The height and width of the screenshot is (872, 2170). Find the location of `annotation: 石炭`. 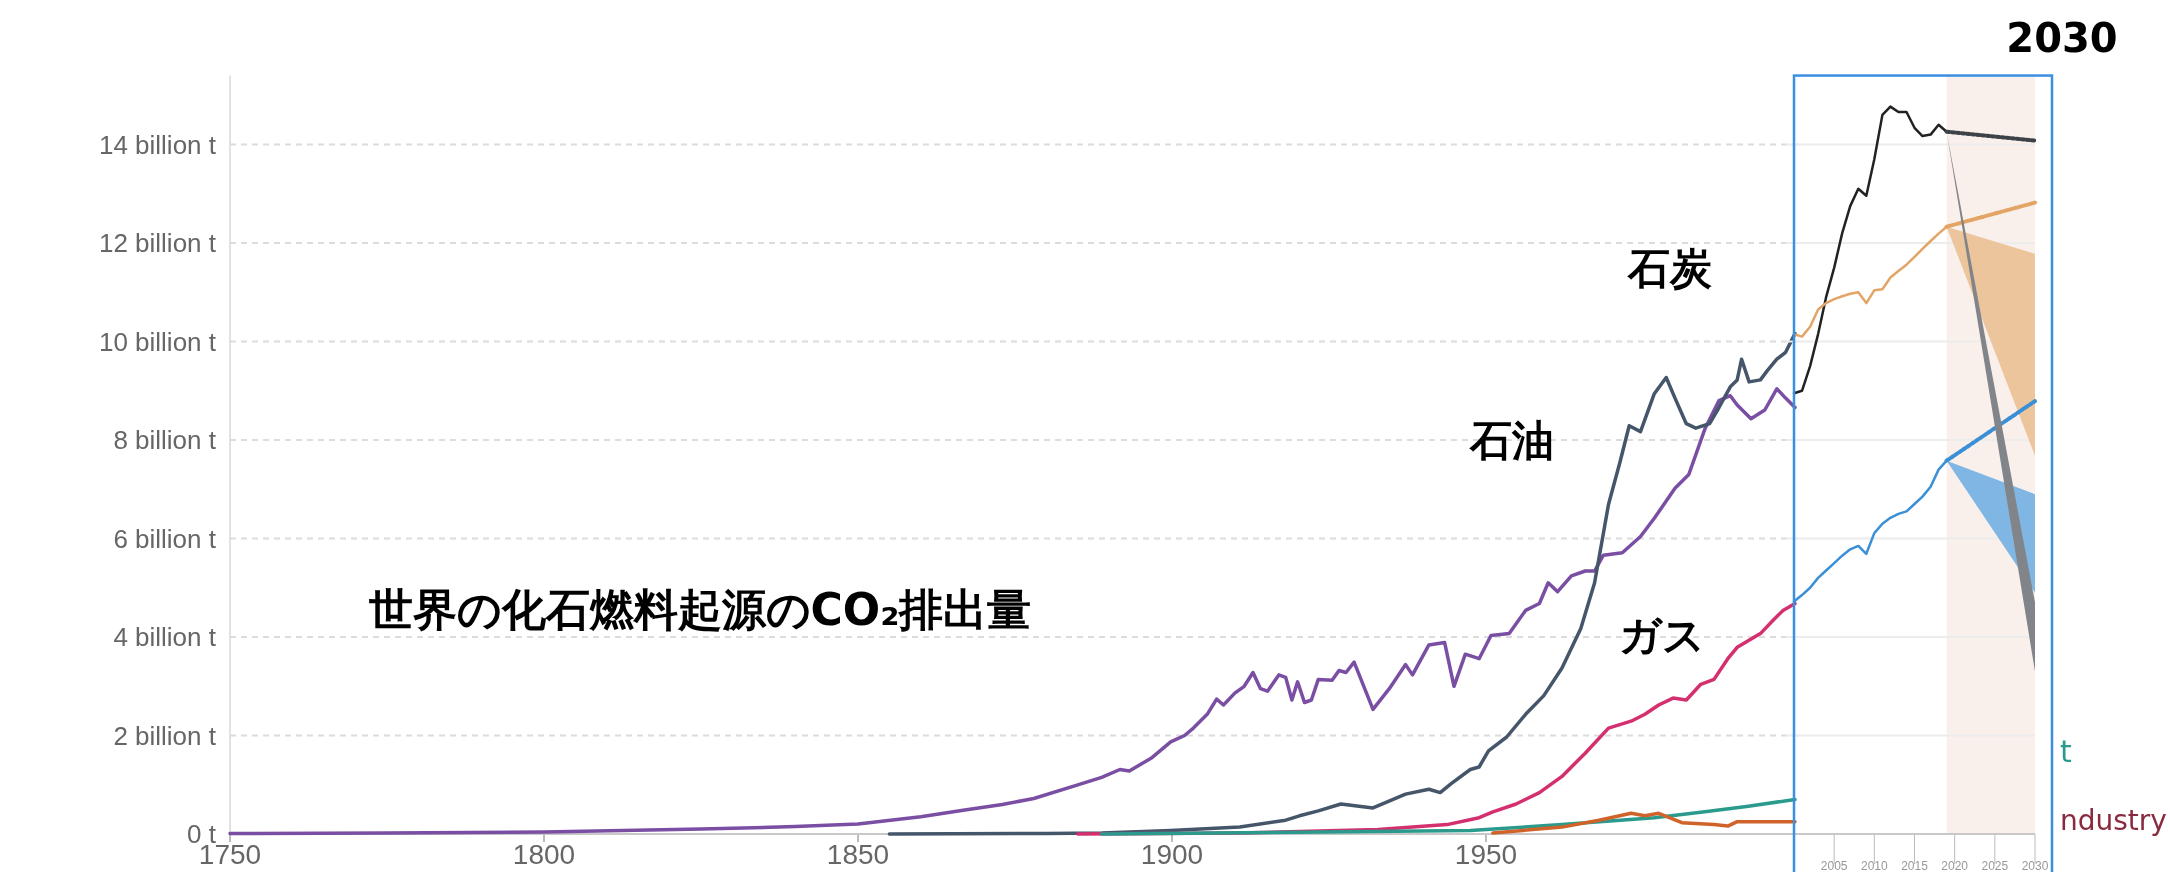

annotation: 石炭 is located at coordinates (1669, 268).